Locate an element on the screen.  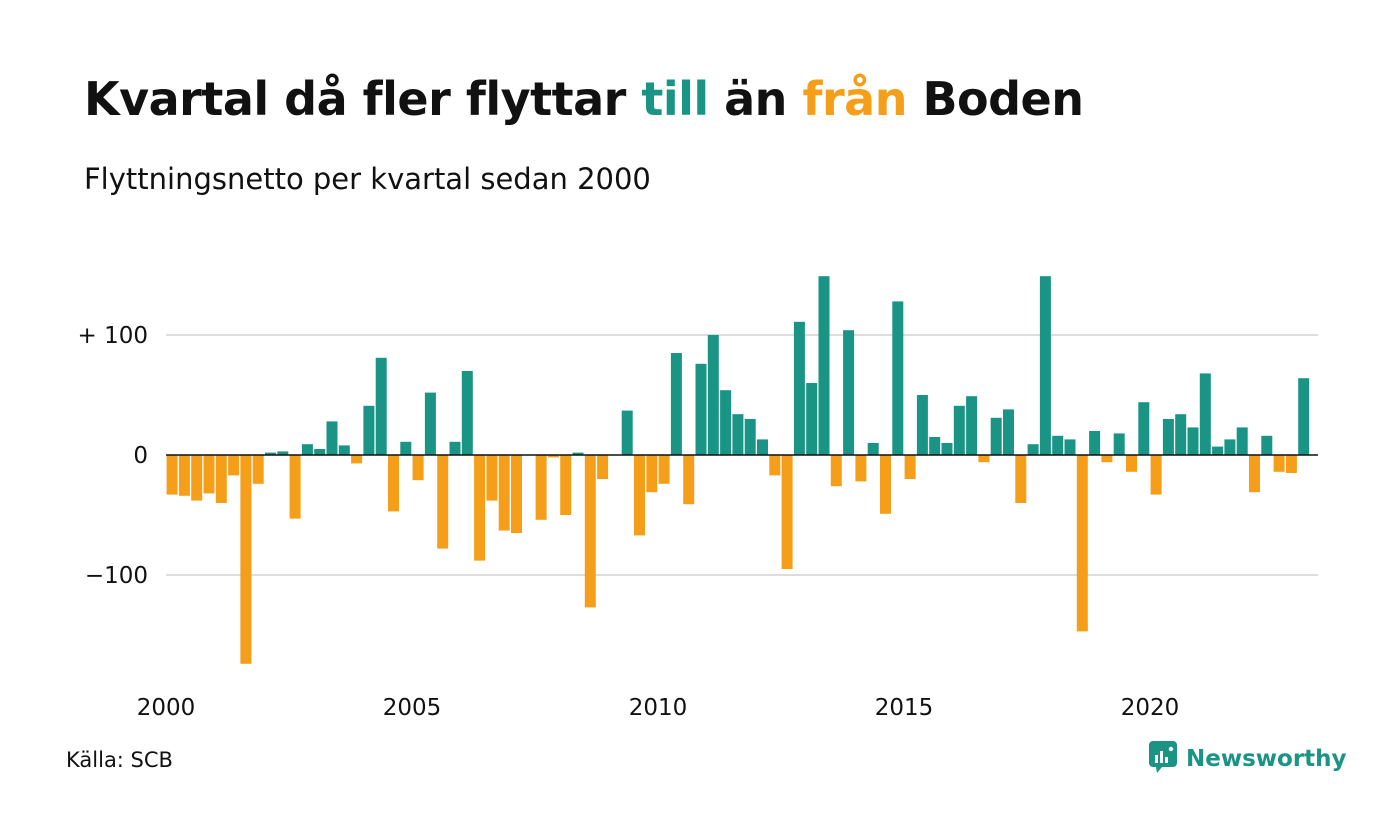
x-tick-label: 2005 is located at coordinates (412, 708).